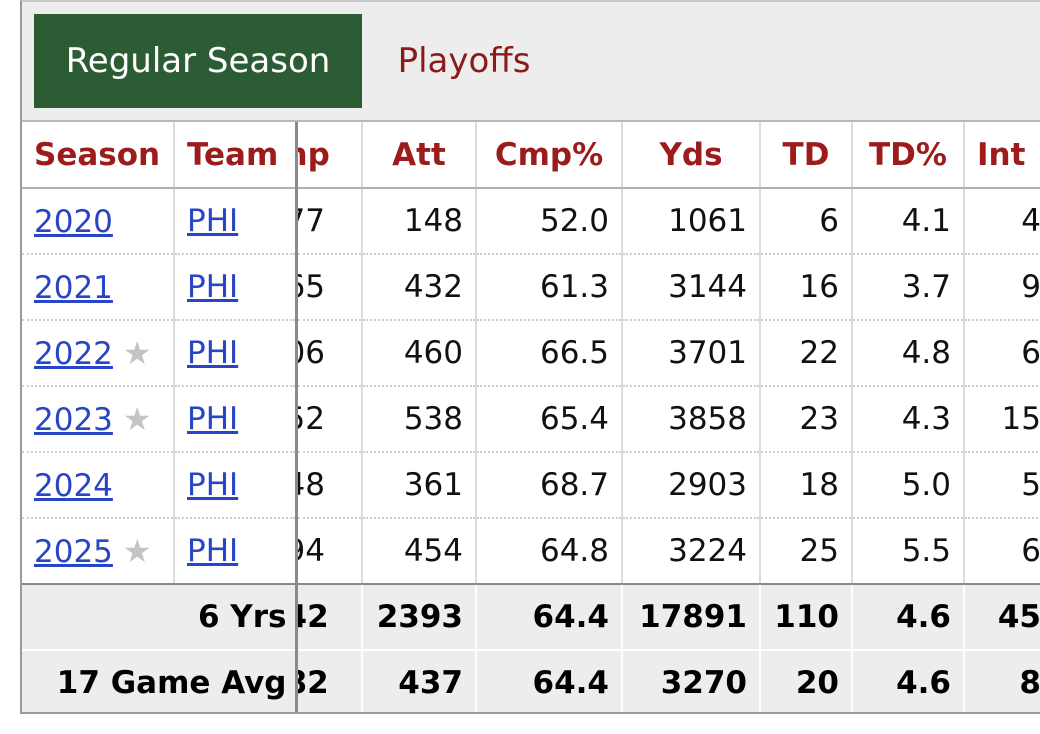 This screenshot has width=1040, height=734. I want to click on cmp-value: 65, so click(310, 287).